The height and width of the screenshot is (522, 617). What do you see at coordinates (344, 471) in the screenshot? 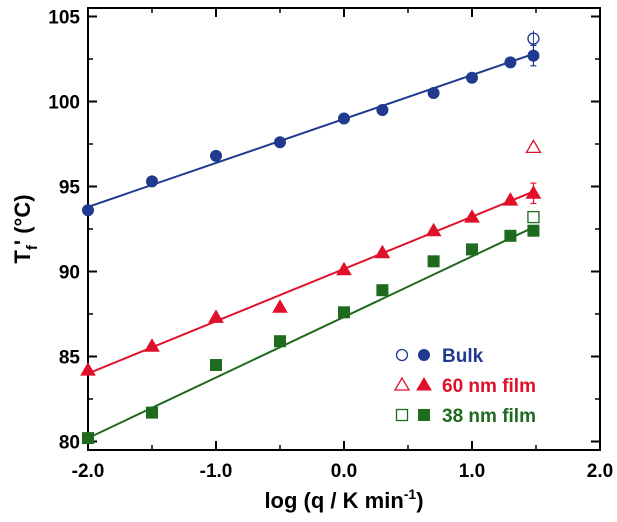
I see `x-tick-label: 0.0` at bounding box center [344, 471].